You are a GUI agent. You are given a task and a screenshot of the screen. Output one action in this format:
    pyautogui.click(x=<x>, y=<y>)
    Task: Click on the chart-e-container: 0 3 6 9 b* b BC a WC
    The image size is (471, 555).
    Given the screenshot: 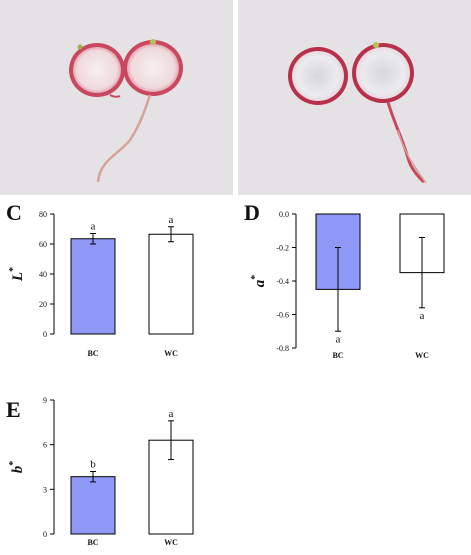 What is the action you would take?
    pyautogui.click(x=117, y=471)
    